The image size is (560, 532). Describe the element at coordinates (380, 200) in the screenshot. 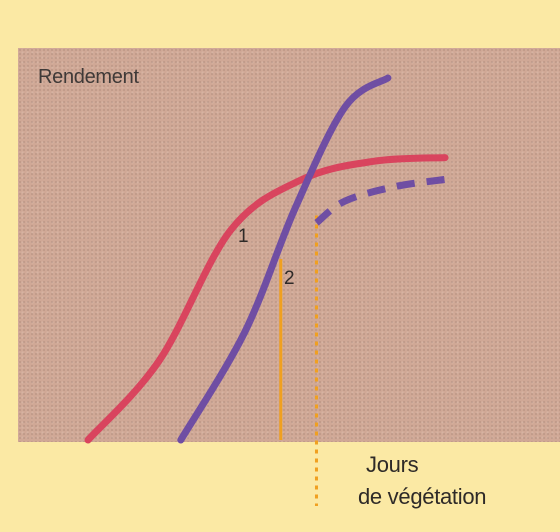

I see `series-3-line` at that location.